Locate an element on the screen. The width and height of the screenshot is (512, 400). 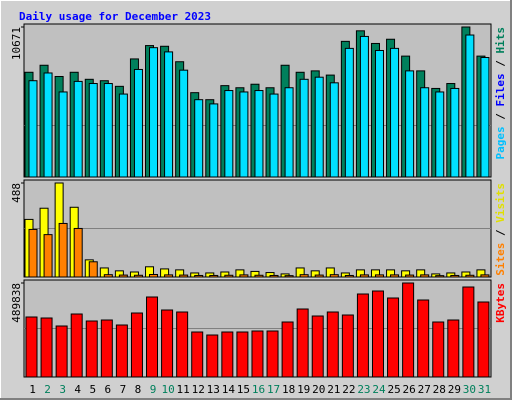
x-tick-label: 28 is located at coordinates (439, 389).